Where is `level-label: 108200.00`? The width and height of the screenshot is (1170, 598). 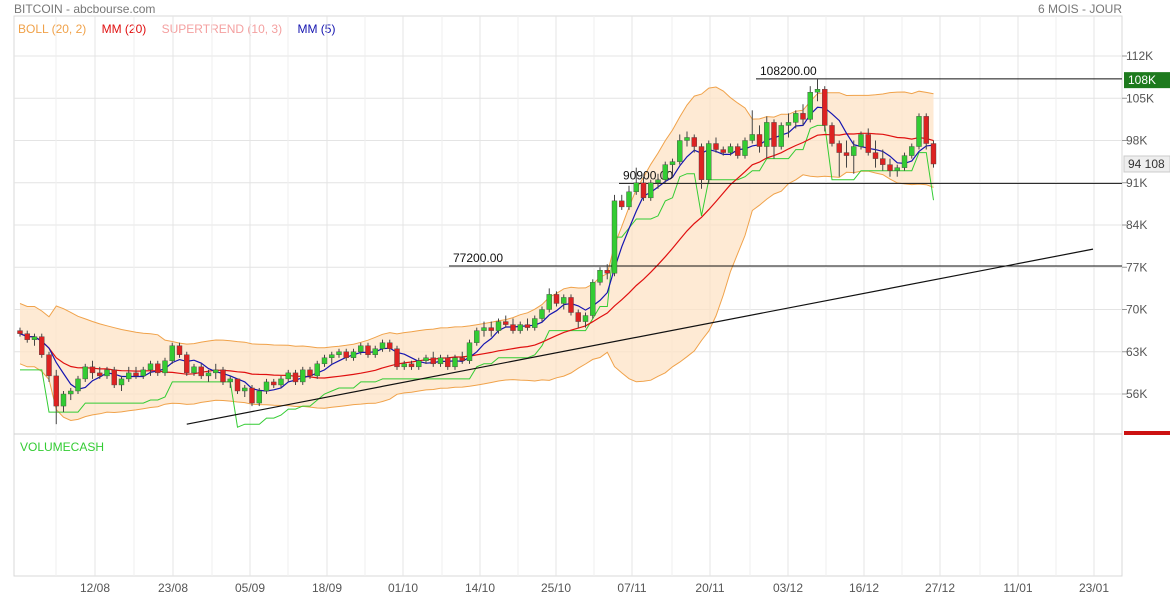 level-label: 108200.00 is located at coordinates (788, 71).